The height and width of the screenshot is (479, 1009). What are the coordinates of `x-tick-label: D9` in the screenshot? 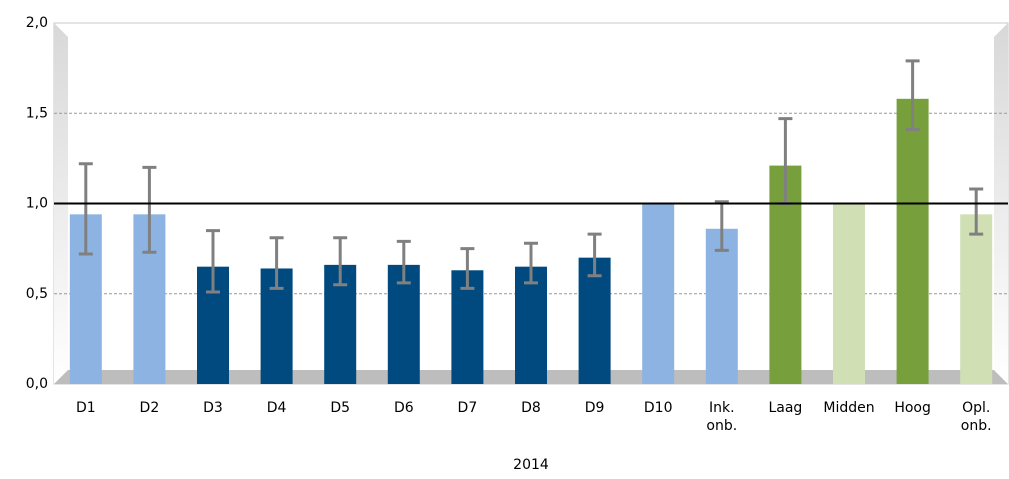 It's located at (595, 408).